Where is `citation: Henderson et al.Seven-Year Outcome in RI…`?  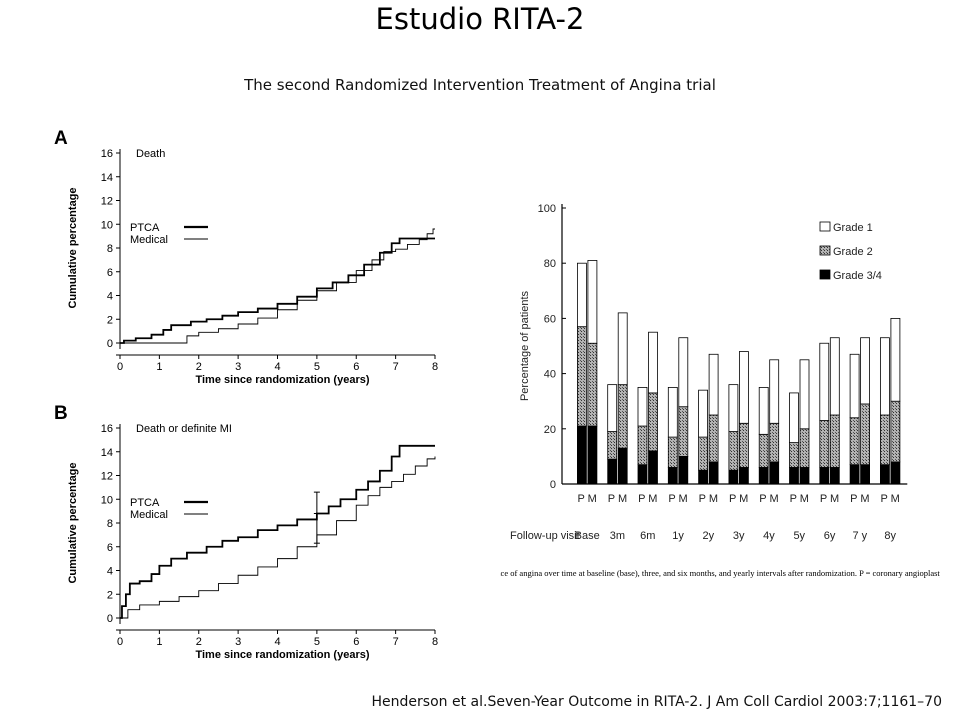 citation: Henderson et al.Seven-Year Outcome in RI… is located at coordinates (656, 702).